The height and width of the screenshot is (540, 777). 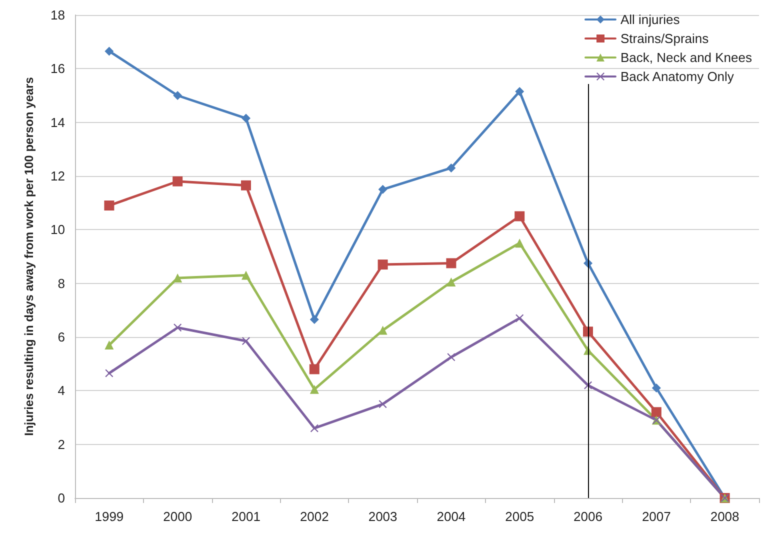 What do you see at coordinates (519, 516) in the screenshot?
I see `x-tick-label: 2005` at bounding box center [519, 516].